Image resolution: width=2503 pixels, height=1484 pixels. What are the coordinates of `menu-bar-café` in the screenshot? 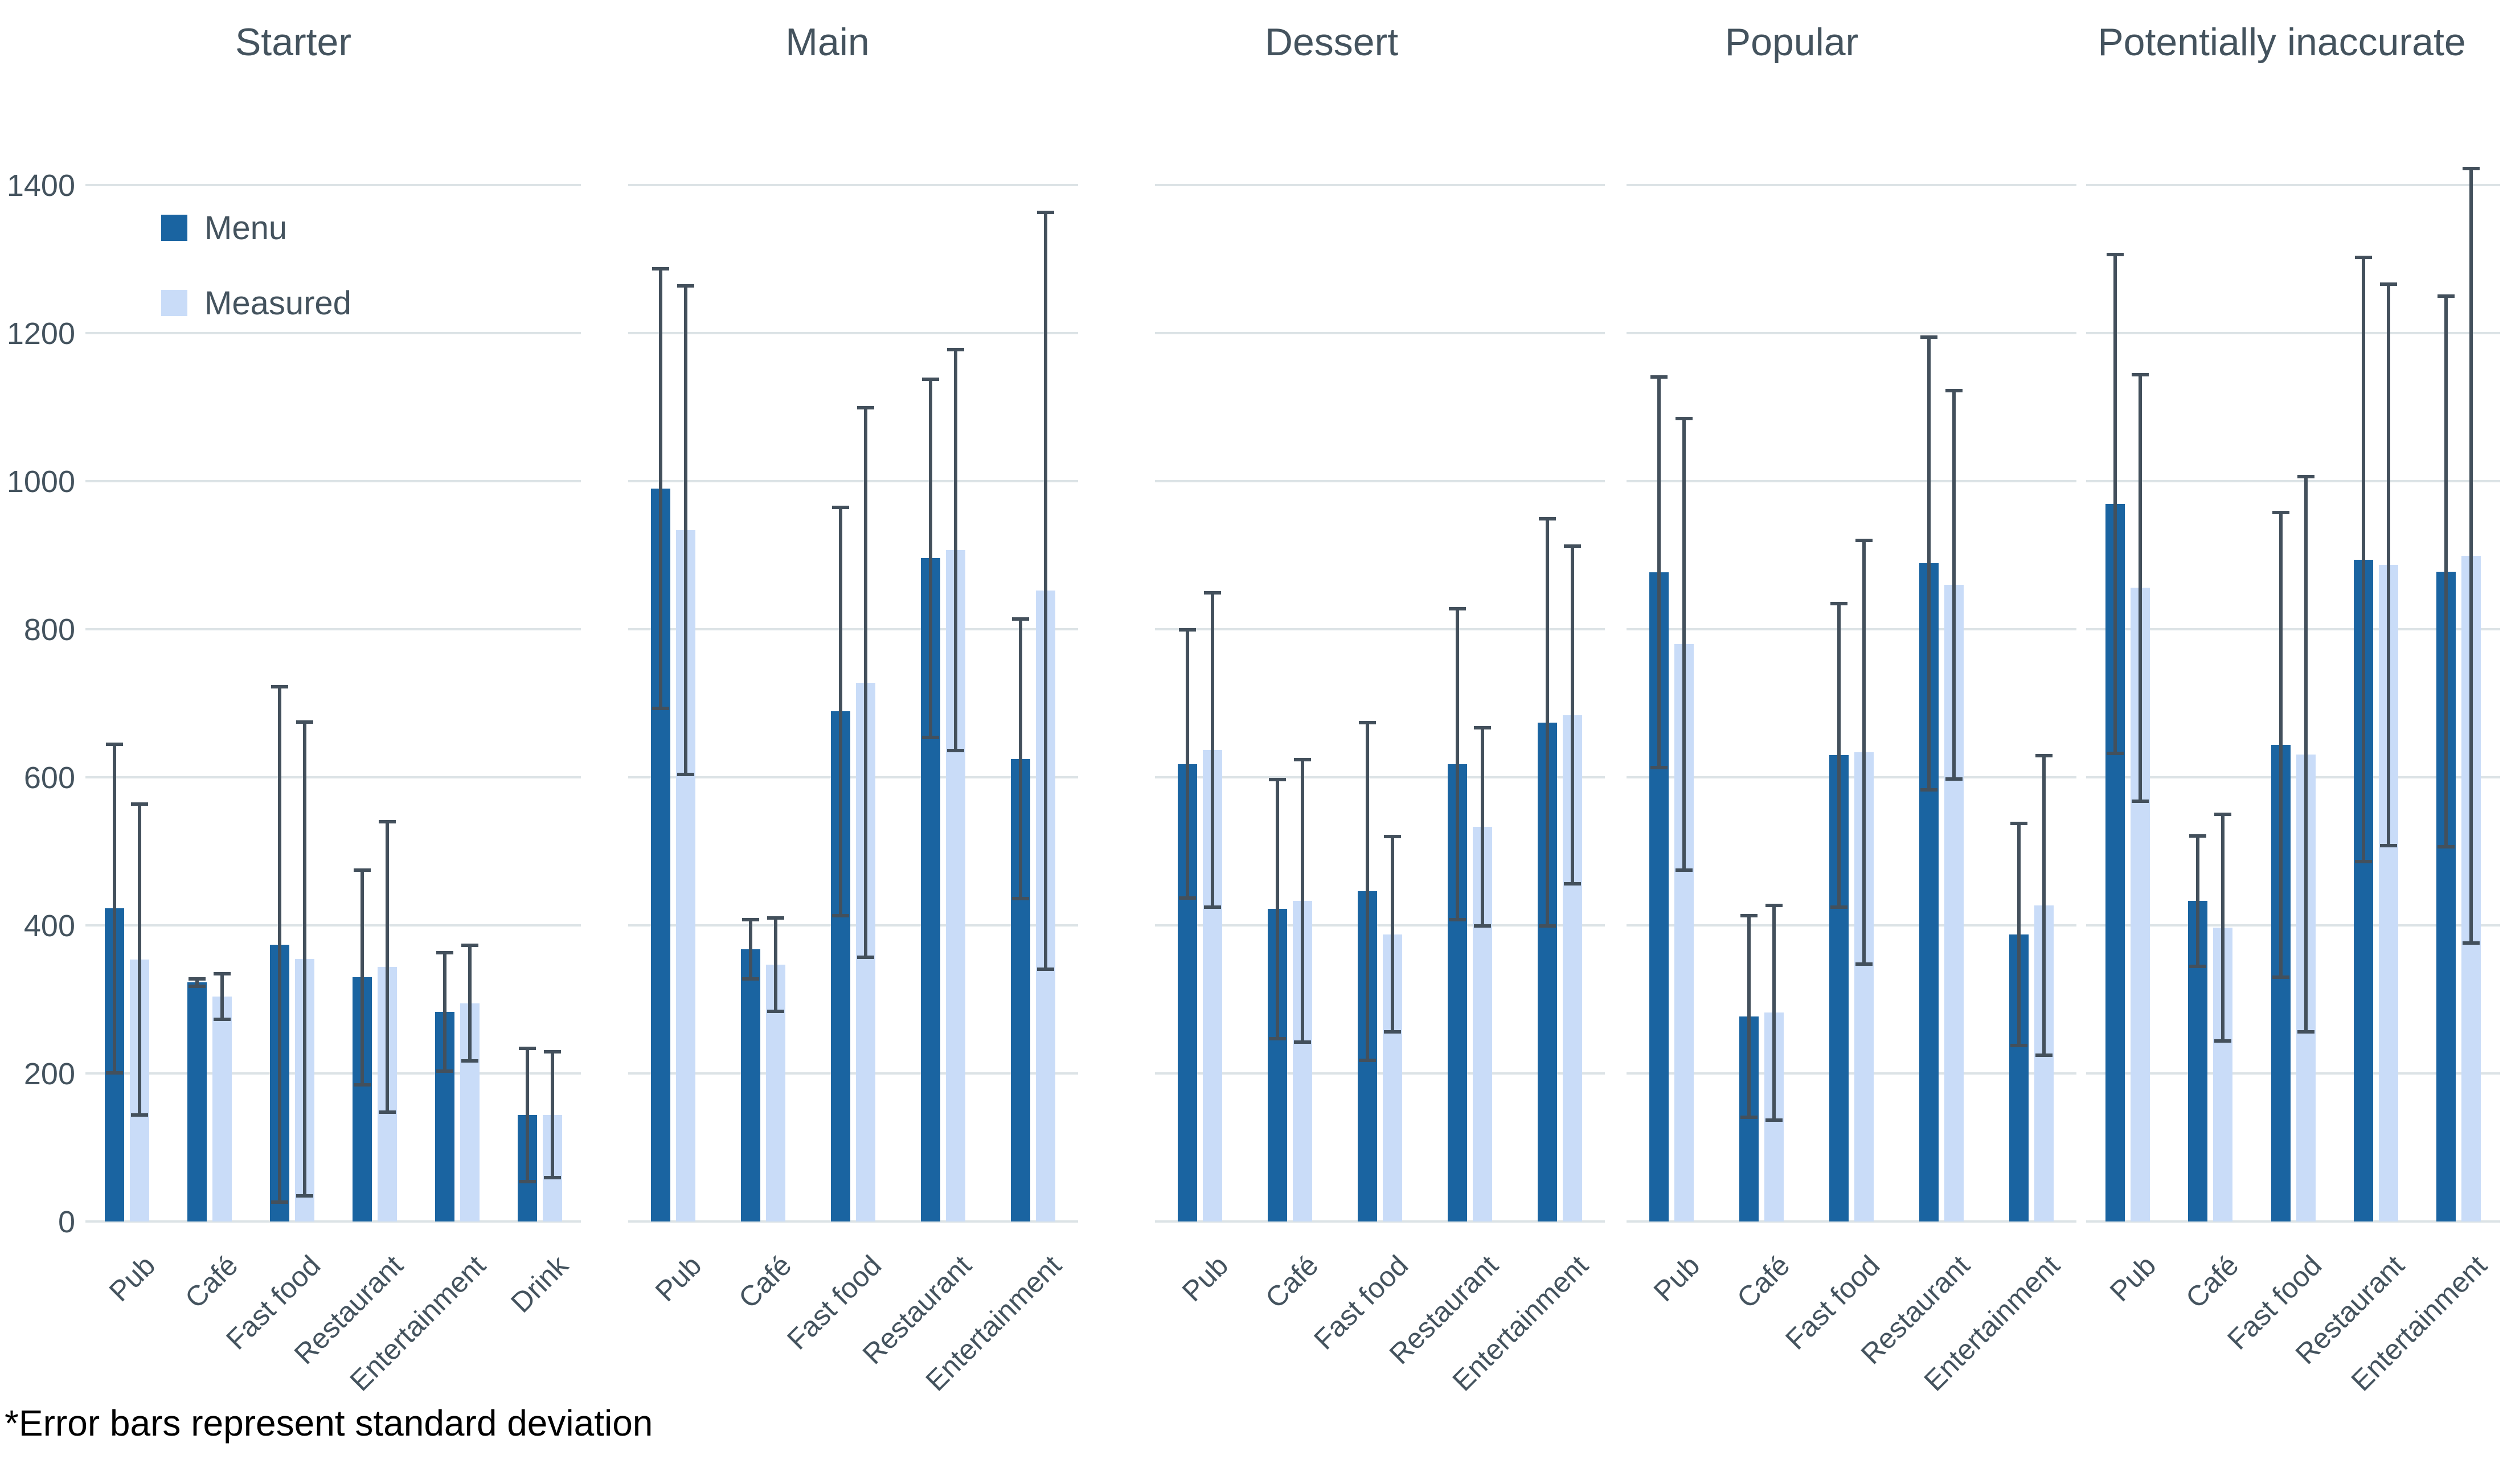 It's located at (197, 1101).